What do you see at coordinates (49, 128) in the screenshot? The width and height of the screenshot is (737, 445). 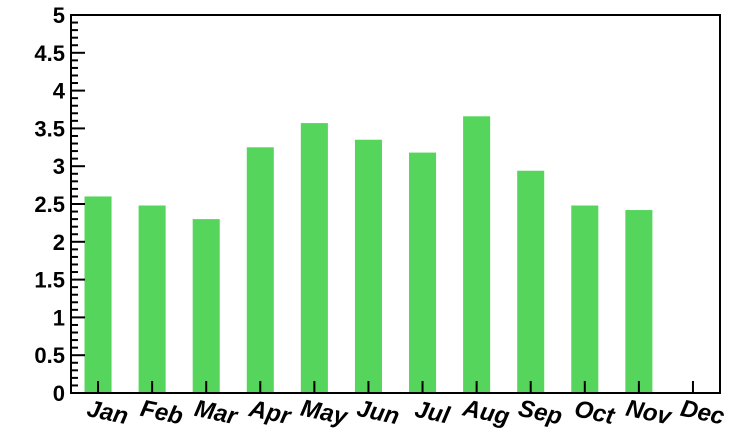 I see `y-tick-label: 3.5` at bounding box center [49, 128].